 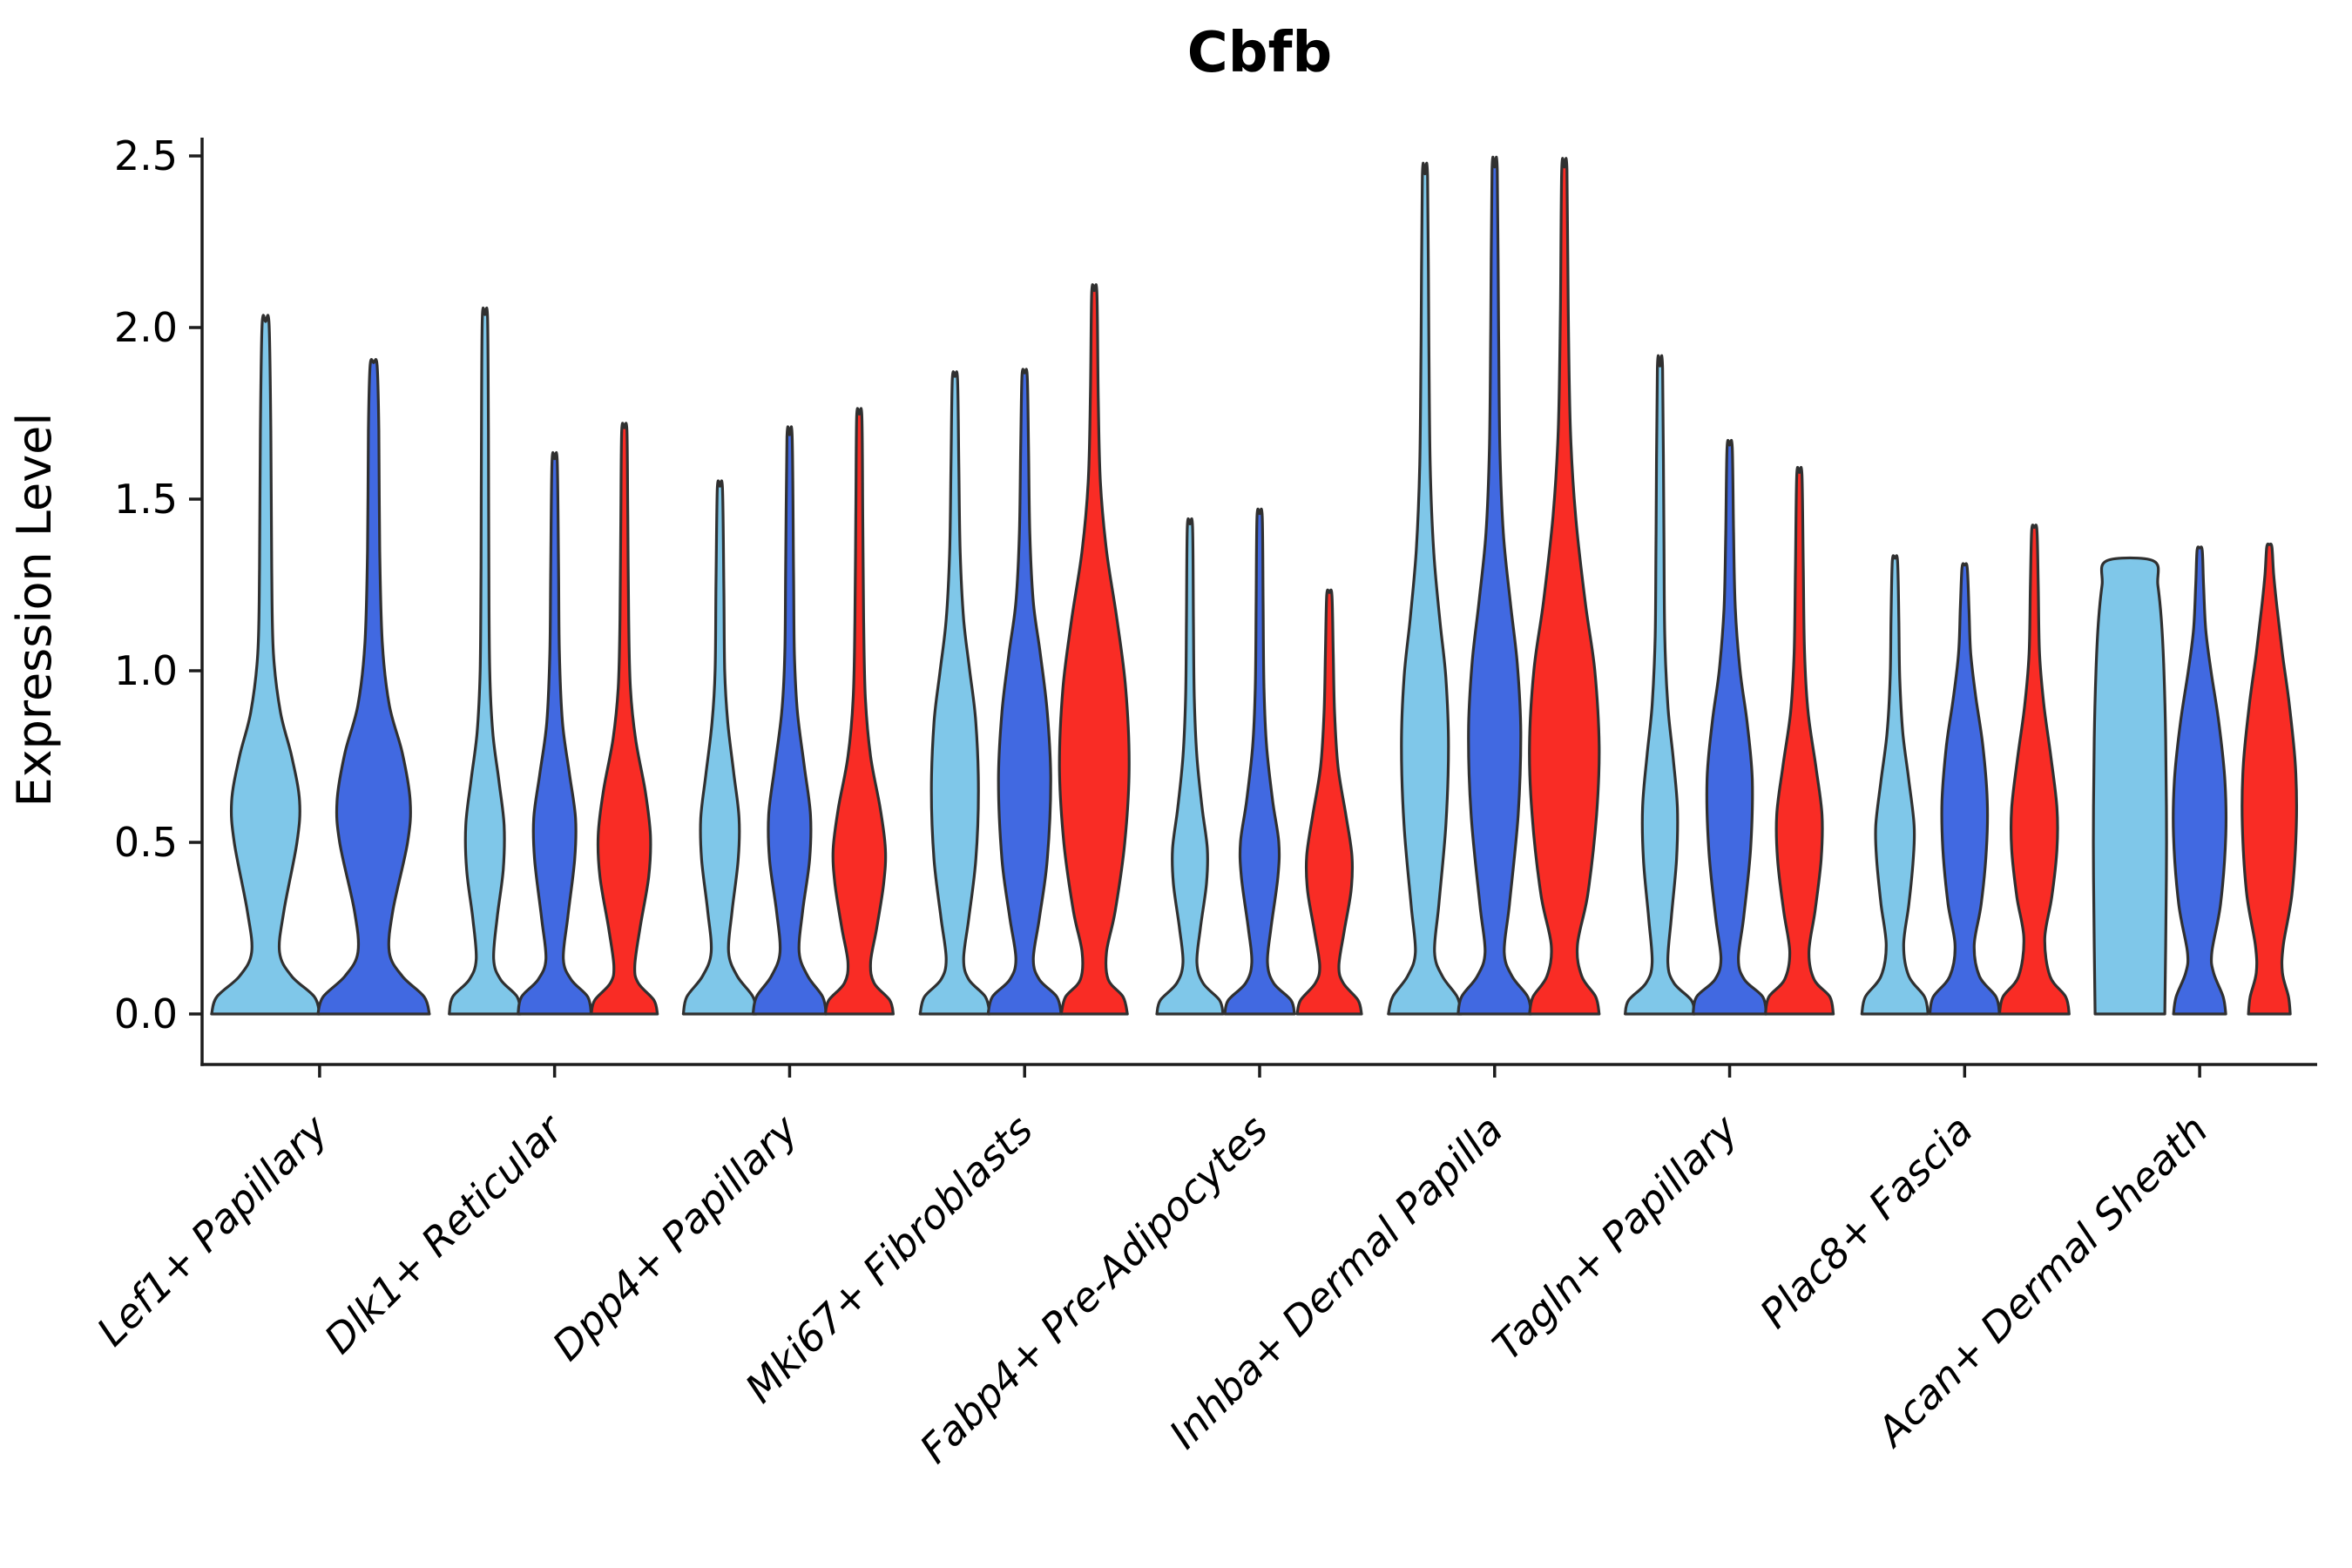 I want to click on violin-fabp4-red, so click(x=1329, y=802).